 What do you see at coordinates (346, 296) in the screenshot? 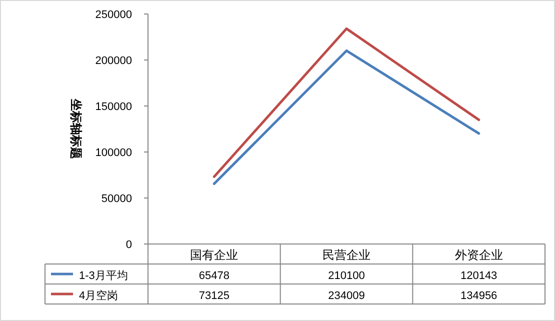
I see `data-label: 234009` at bounding box center [346, 296].